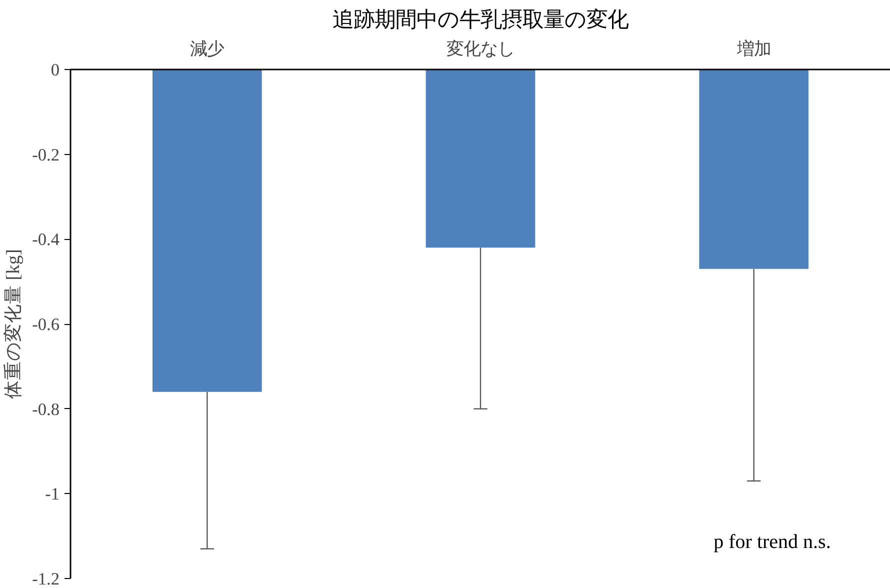 The image size is (890, 588). What do you see at coordinates (55, 70) in the screenshot?
I see `y-tick-label: 0` at bounding box center [55, 70].